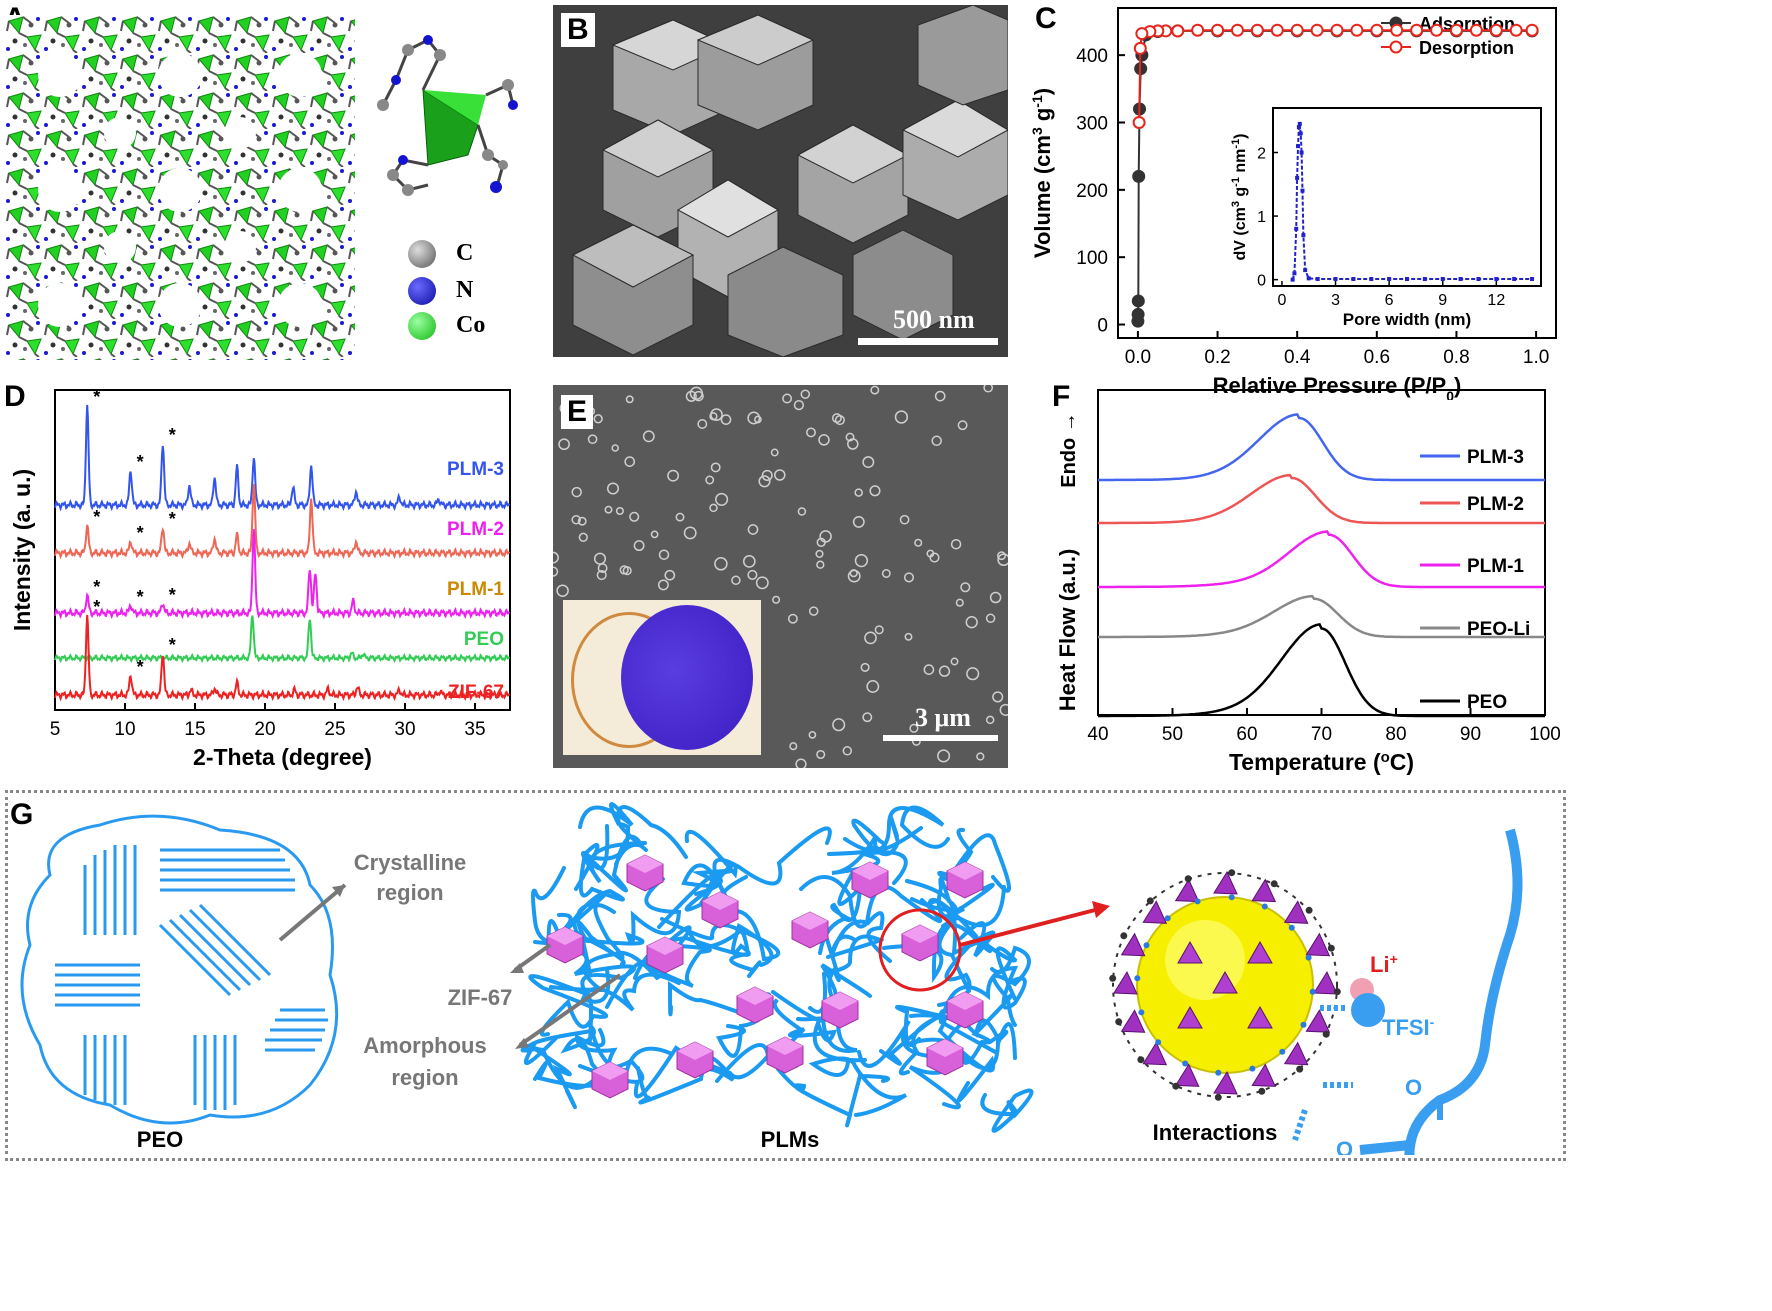 The image size is (1772, 1311). Describe the element at coordinates (934, 319) in the screenshot. I see `scale-bar-label-b: 500 nm` at that location.